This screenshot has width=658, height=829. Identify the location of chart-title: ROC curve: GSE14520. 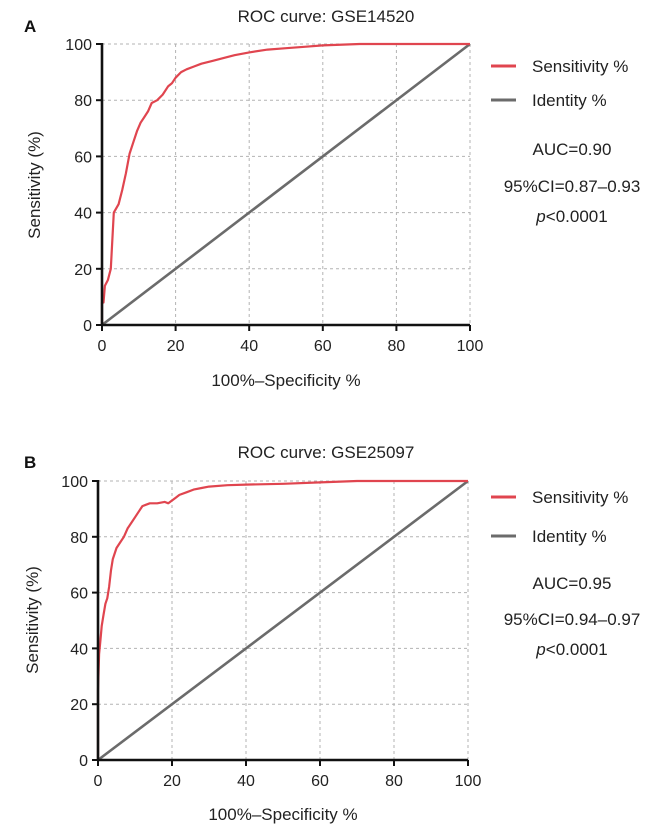
(326, 16).